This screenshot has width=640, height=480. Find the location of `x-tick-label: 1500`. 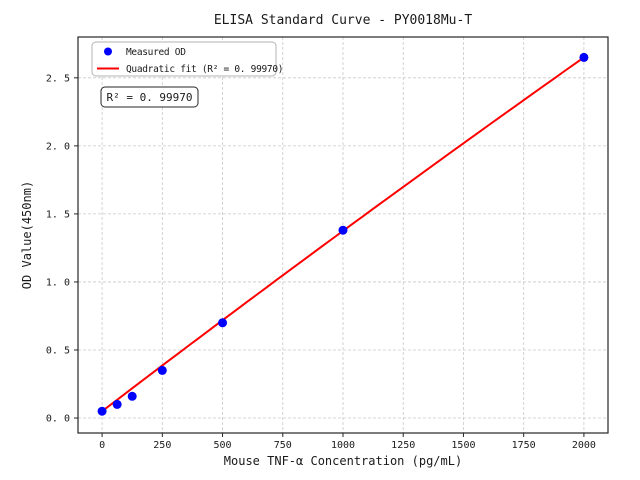

x-tick-label: 1500 is located at coordinates (463, 445).